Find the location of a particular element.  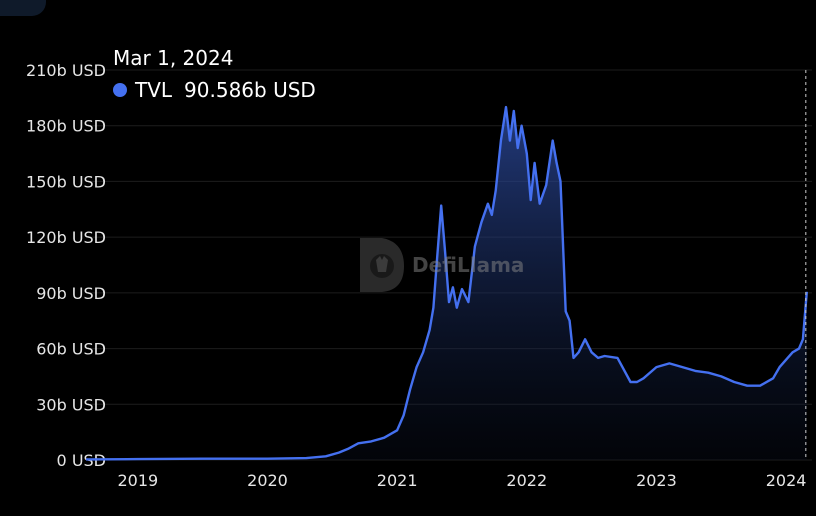

series-dot-icon is located at coordinates (120, 90).